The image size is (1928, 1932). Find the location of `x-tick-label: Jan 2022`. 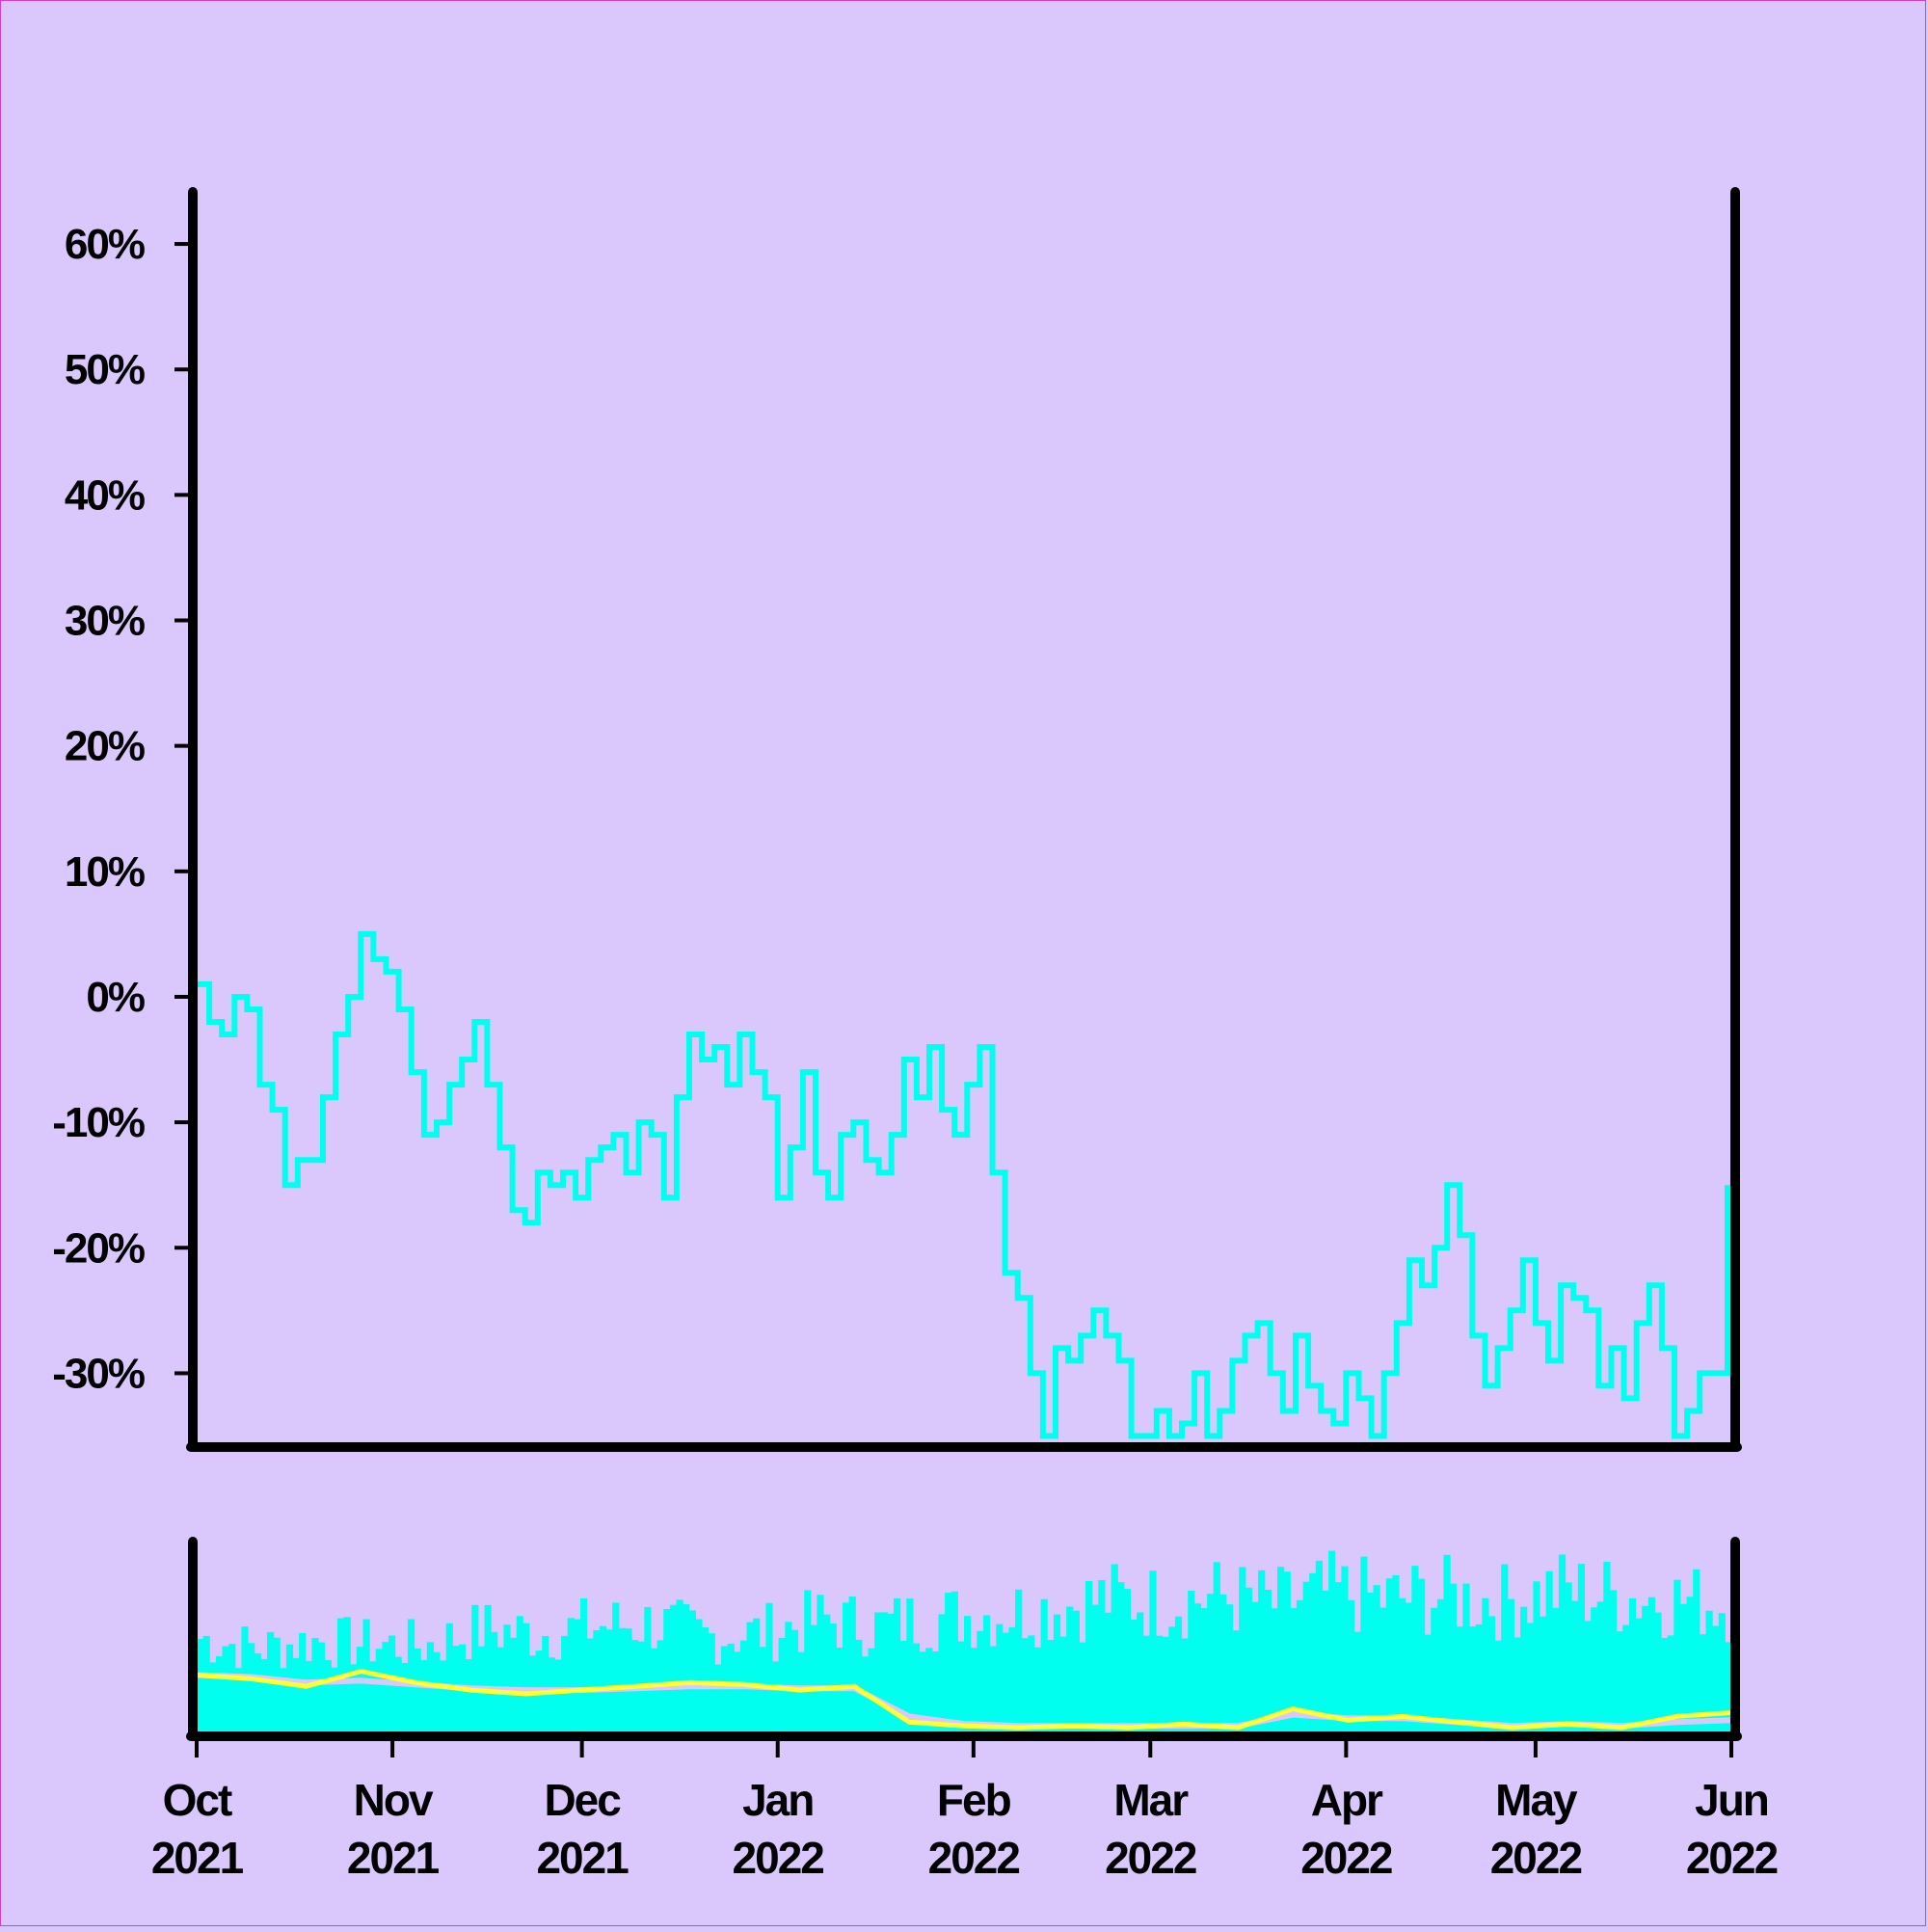

x-tick-label: Jan 2022 is located at coordinates (778, 1829).